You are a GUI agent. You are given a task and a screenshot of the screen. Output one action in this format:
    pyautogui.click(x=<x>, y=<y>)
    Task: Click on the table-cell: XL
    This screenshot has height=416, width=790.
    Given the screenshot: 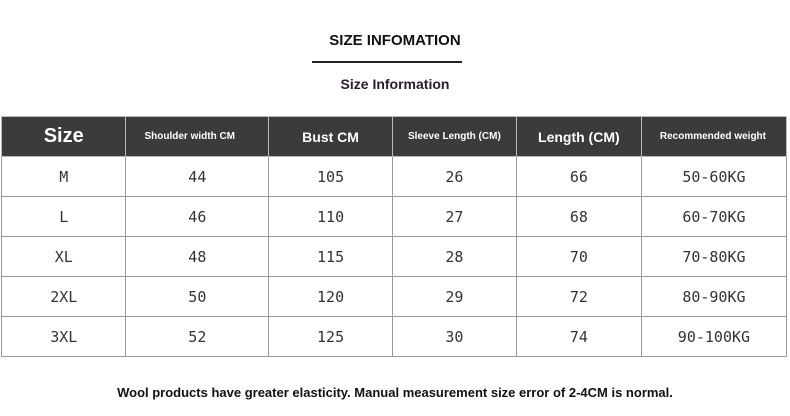 What is the action you would take?
    pyautogui.click(x=63, y=256)
    